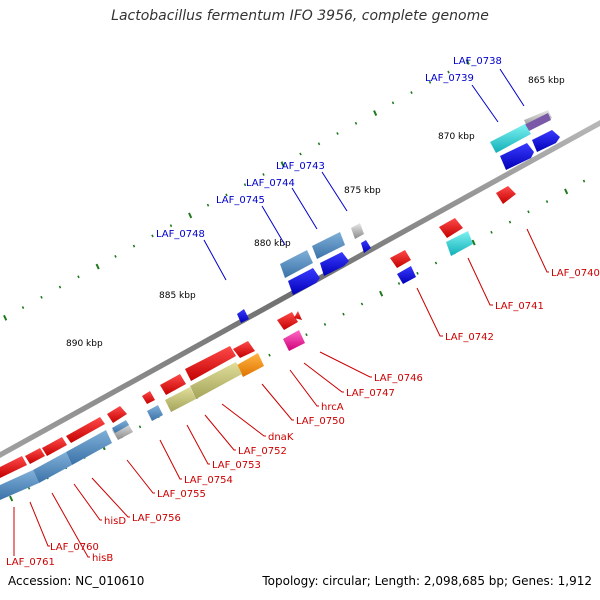  Describe the element at coordinates (281, 437) in the screenshot. I see `label-dnak: dnaK` at that location.